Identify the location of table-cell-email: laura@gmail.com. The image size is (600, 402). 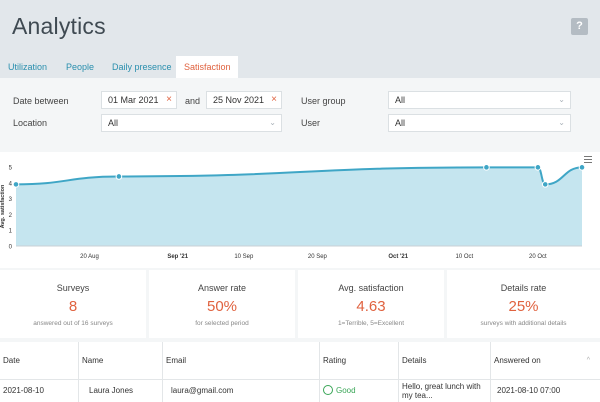
(241, 391).